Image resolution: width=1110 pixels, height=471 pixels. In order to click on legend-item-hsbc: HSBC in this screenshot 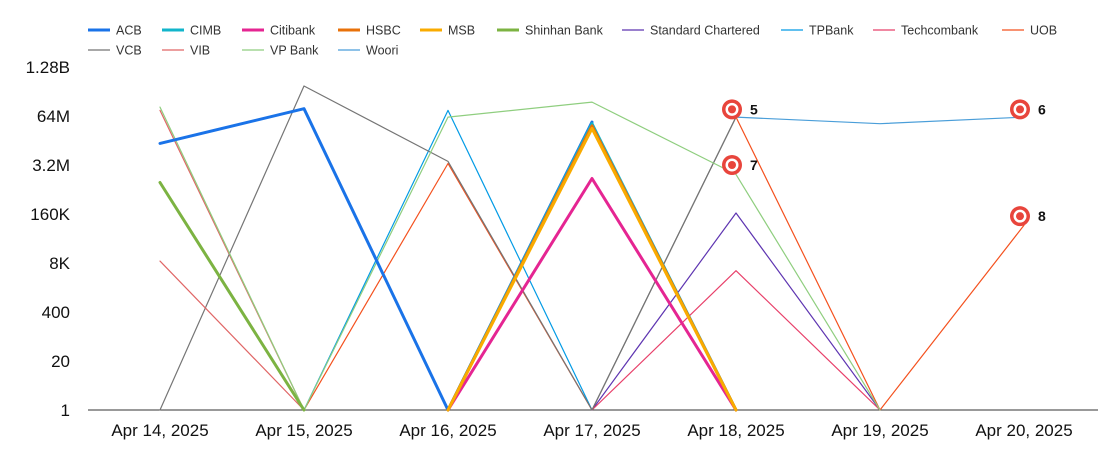, I will do `click(369, 31)`.